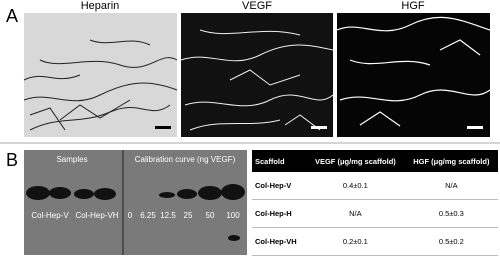  Describe the element at coordinates (355, 186) in the screenshot. I see `cell: 0.4±0.1` at that location.